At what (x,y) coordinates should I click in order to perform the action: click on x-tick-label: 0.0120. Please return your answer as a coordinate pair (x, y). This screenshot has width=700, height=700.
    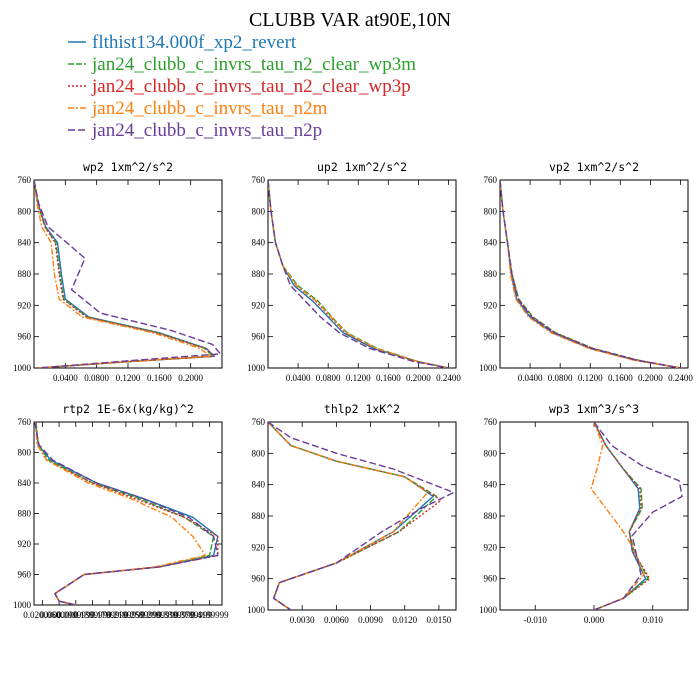
    Looking at the image, I should click on (404, 620).